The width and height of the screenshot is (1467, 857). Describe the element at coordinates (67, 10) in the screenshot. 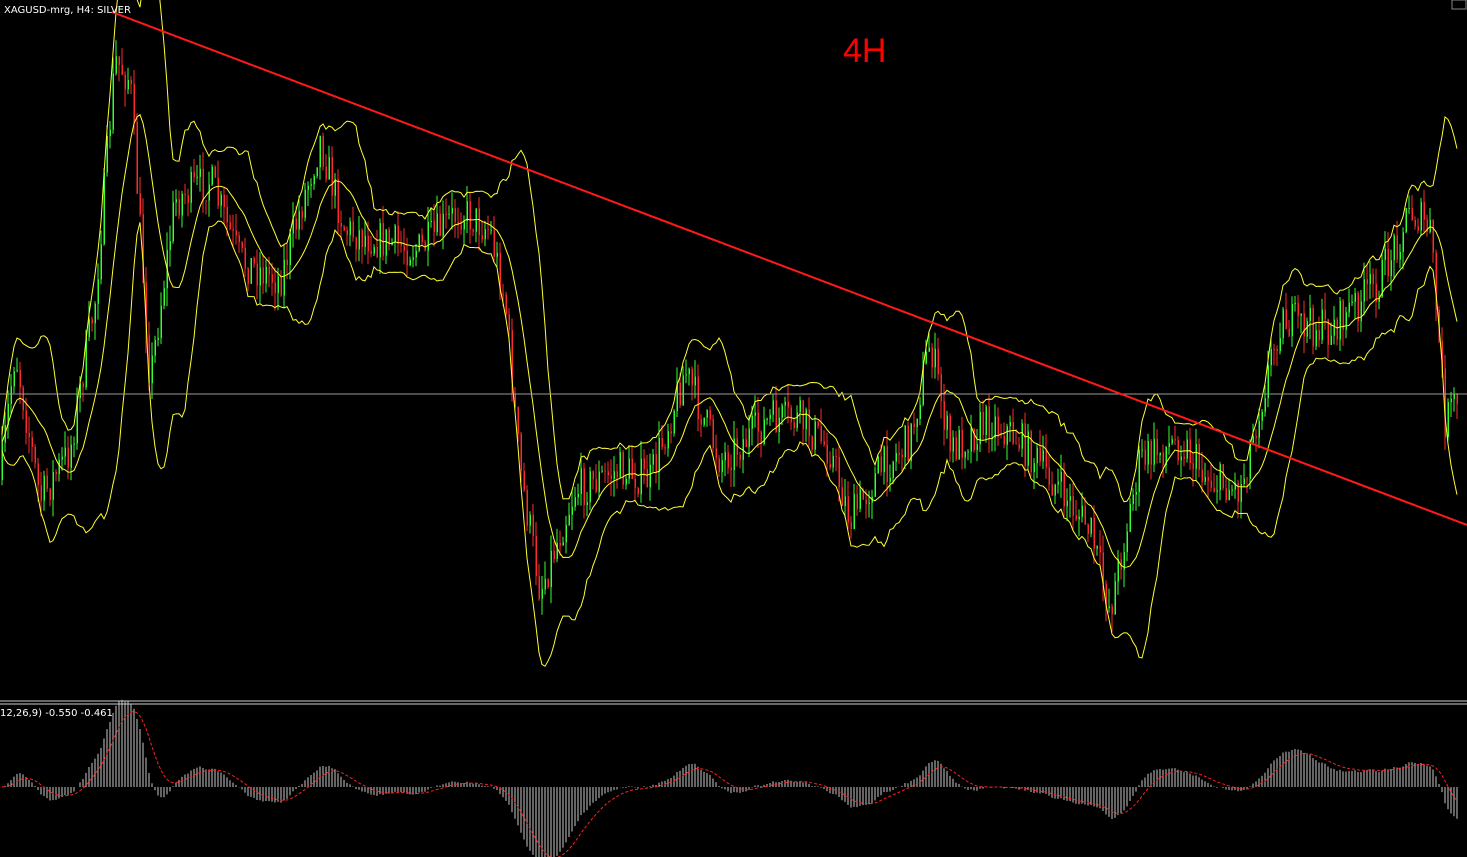

I see `symbol-title: XAGUSD-mrg, H4: SILVER` at that location.